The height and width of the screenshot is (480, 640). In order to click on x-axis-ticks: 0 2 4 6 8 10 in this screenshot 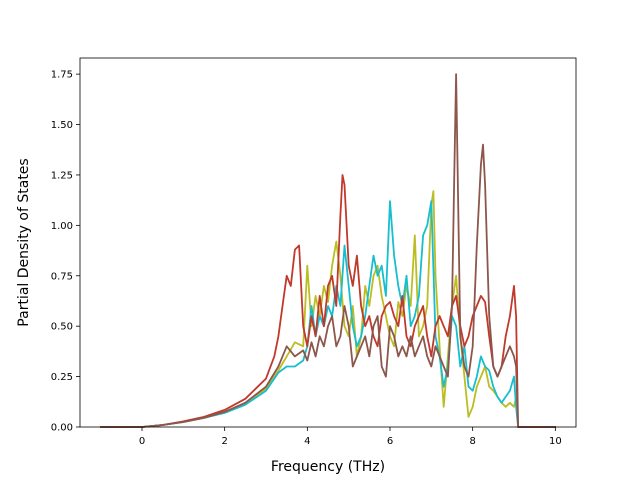, I will do `click(350, 437)`.